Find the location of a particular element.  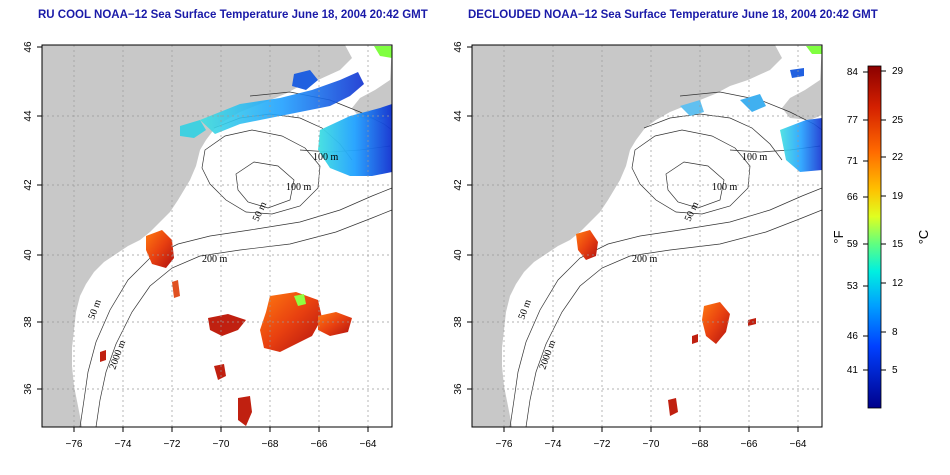

c-tick-label: 25 is located at coordinates (898, 120).